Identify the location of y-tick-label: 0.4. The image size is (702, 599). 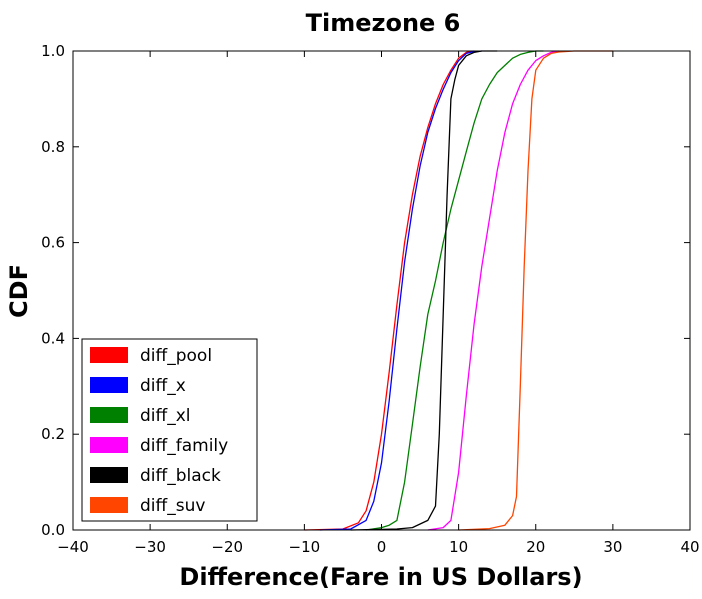
(53, 338).